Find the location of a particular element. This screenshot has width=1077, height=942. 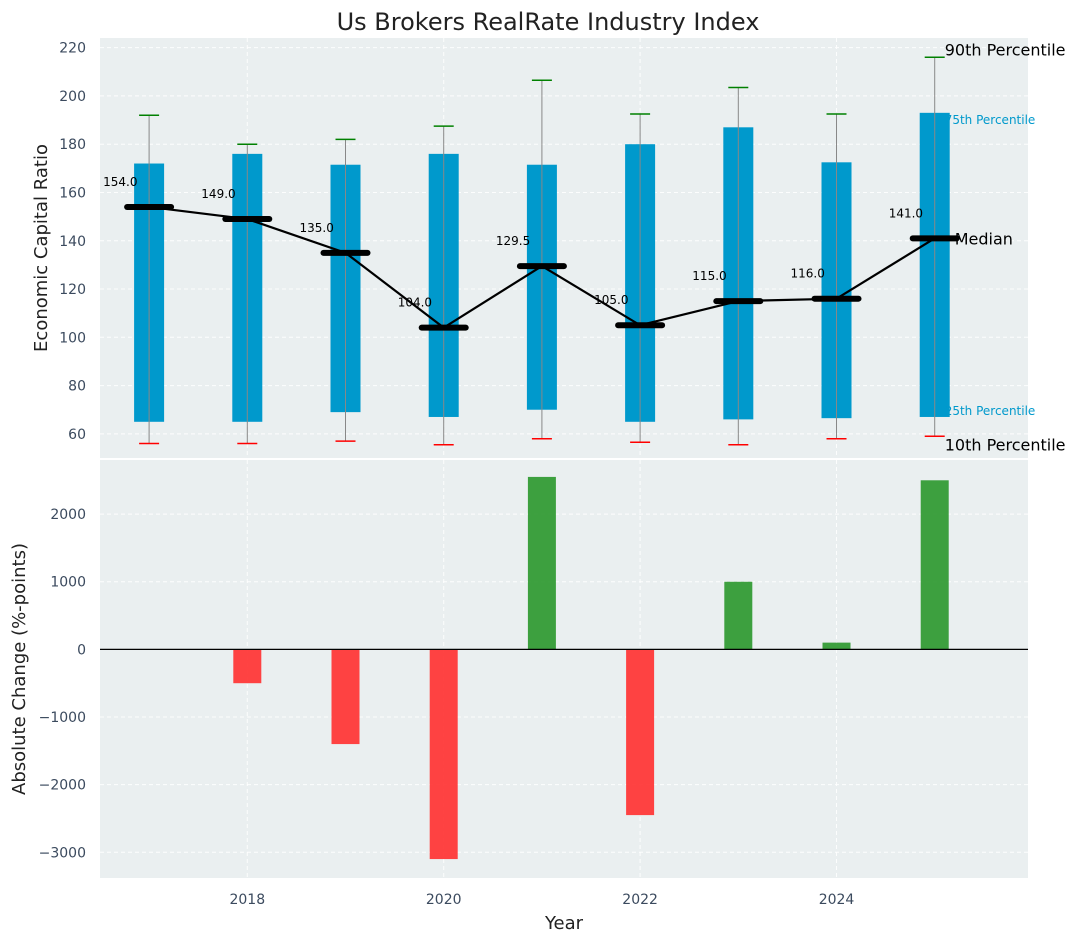

top-y-tick-label: 100 is located at coordinates (72, 338).